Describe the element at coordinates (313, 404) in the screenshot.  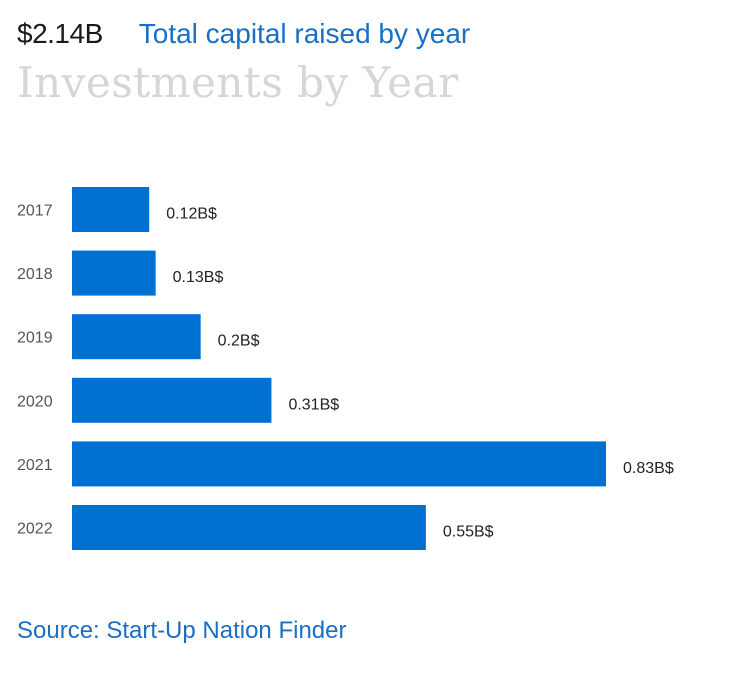
I see `bar-value-label: 0.31B$` at that location.